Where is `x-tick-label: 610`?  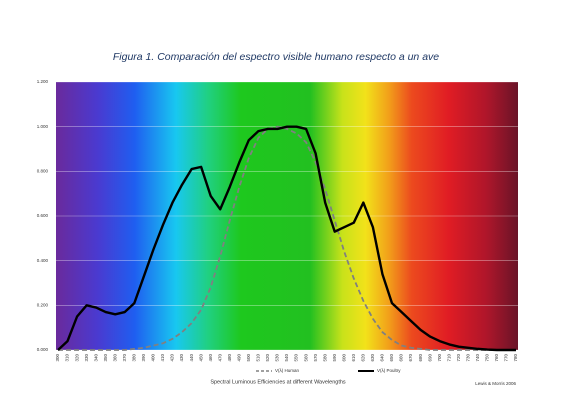 x-tick-label: 610 is located at coordinates (353, 358).